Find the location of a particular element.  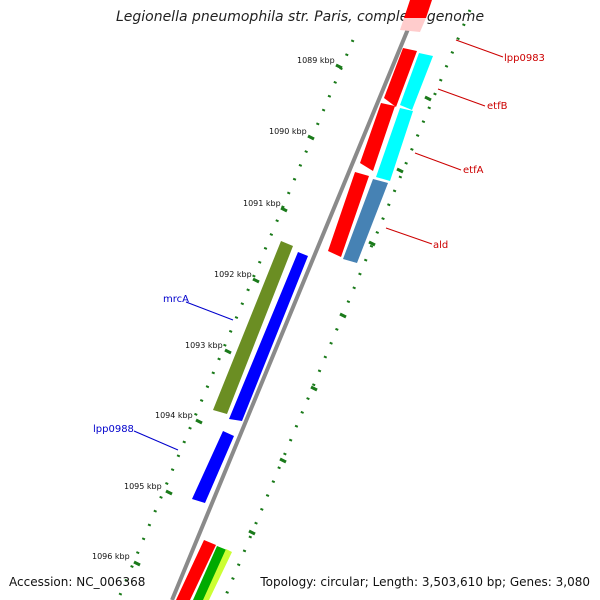

tick-label: 1095 kbp is located at coordinates (143, 486).